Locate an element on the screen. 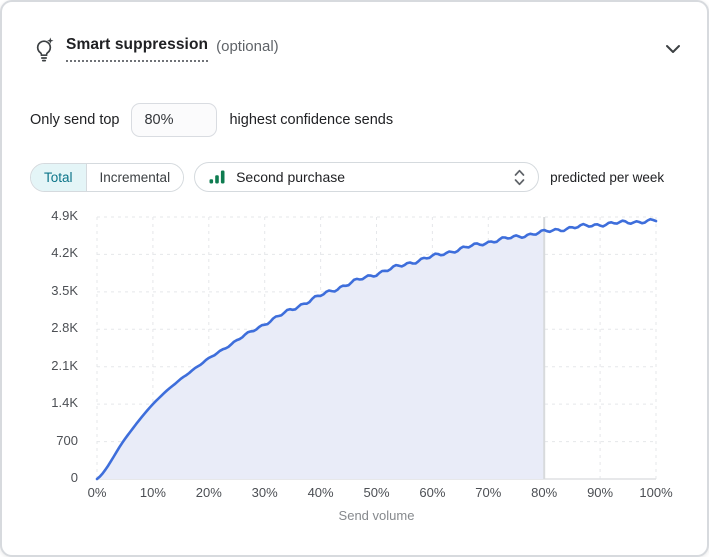  x-tick-label: 100% is located at coordinates (656, 492).